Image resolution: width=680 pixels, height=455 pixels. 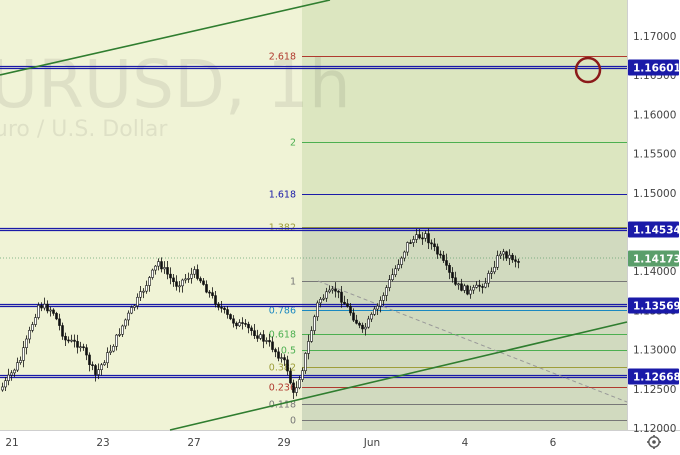 I want to click on upper-trendline, so click(x=165, y=38).